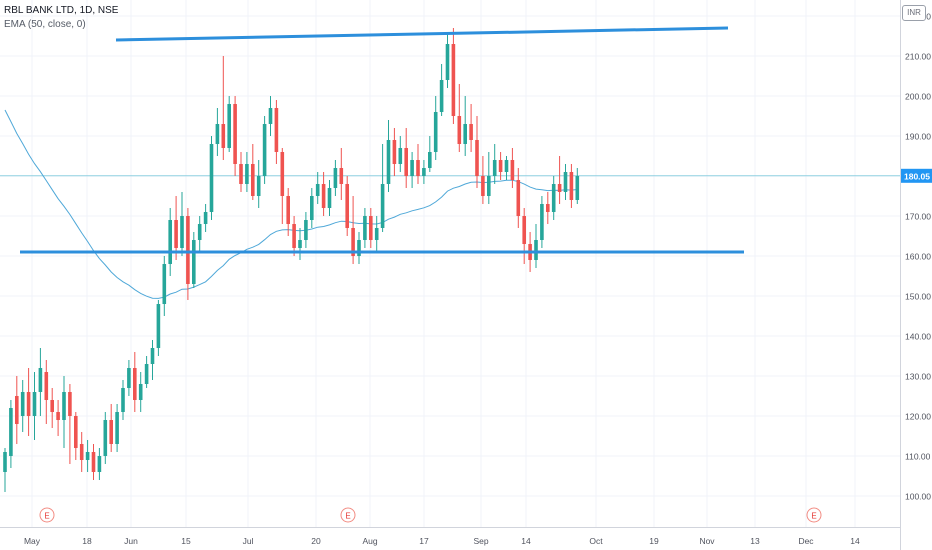 The height and width of the screenshot is (550, 932). Describe the element at coordinates (806, 541) in the screenshot. I see `time-tick-label: Dec` at that location.